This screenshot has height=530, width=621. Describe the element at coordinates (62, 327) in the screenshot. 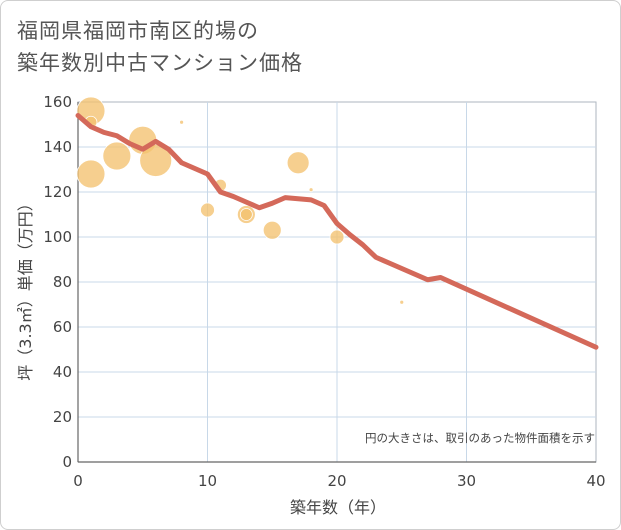

I see `y-tick-label: 60` at that location.